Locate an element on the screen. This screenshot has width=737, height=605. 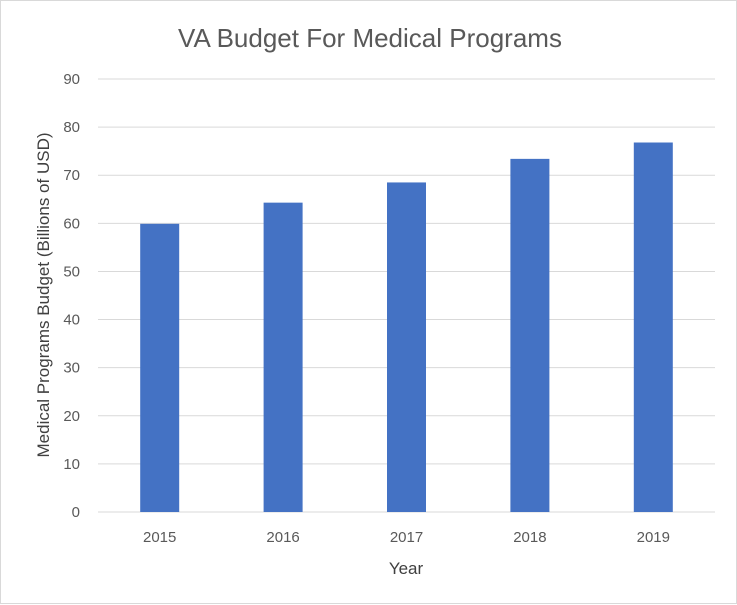
y-tick-label: 60 is located at coordinates (71, 223).